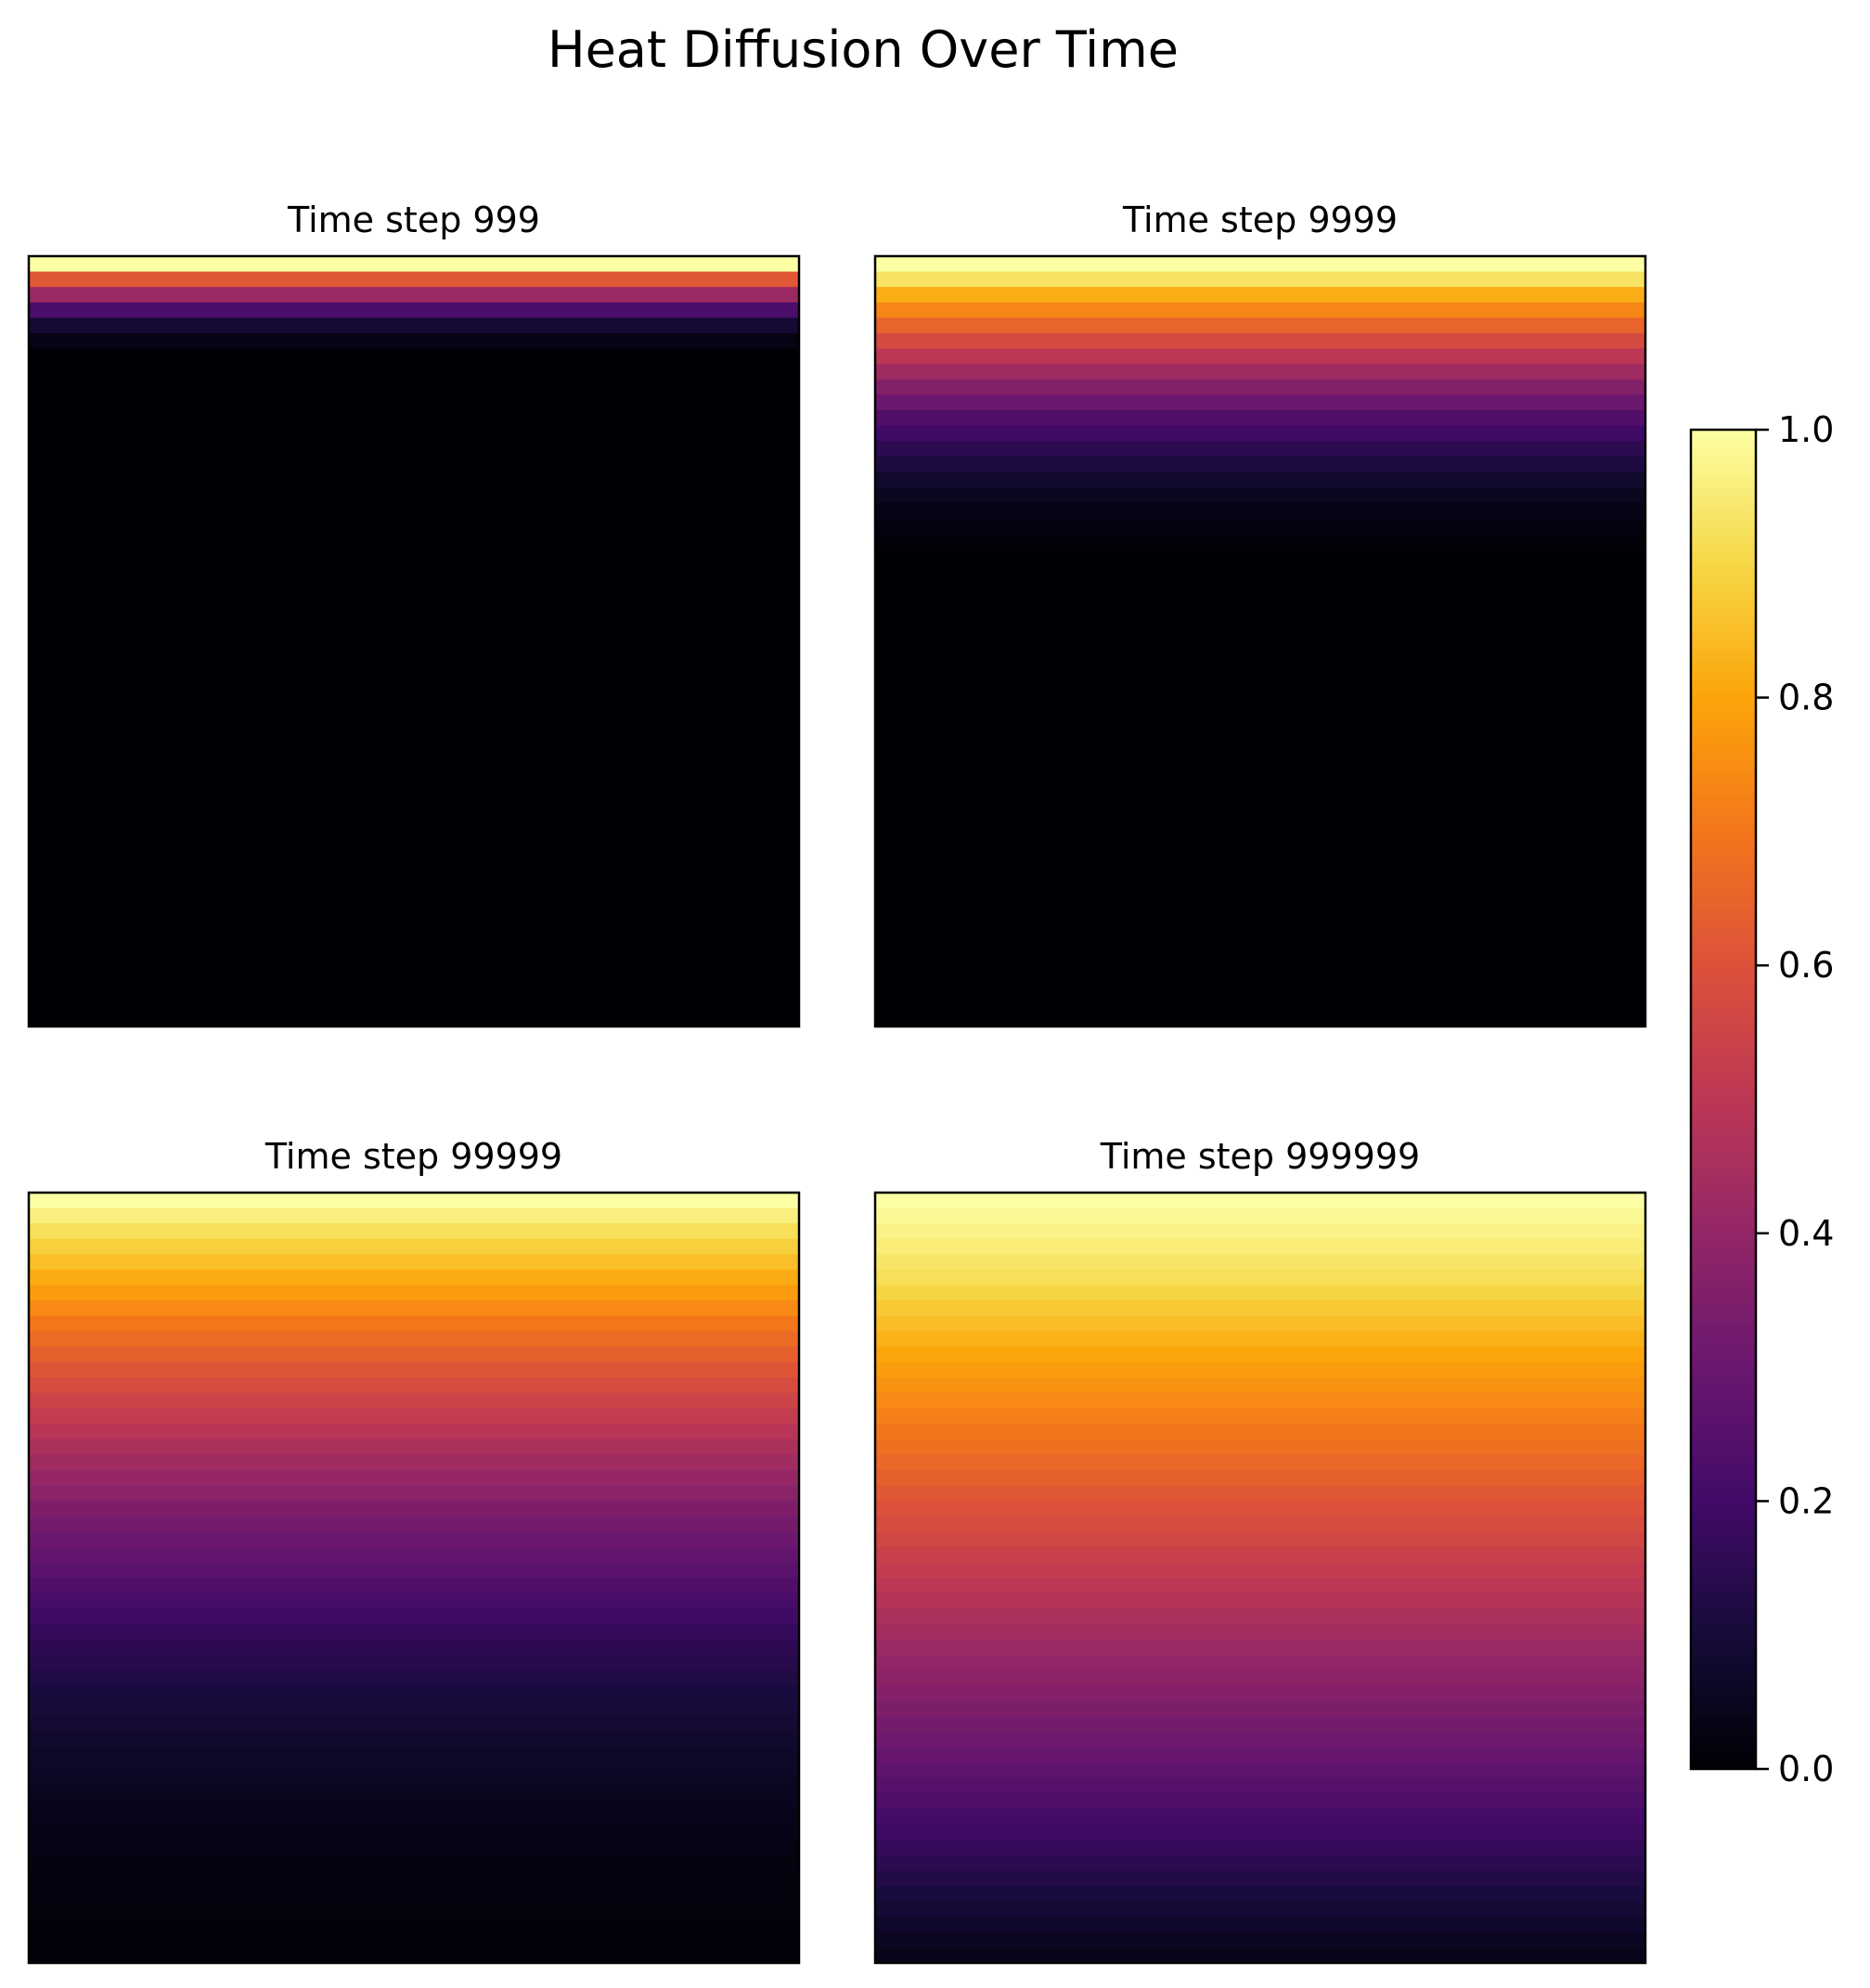 Image resolution: width=1870 pixels, height=1988 pixels. Describe the element at coordinates (1806, 1233) in the screenshot. I see `colorbar-tick-label: 0.4` at that location.